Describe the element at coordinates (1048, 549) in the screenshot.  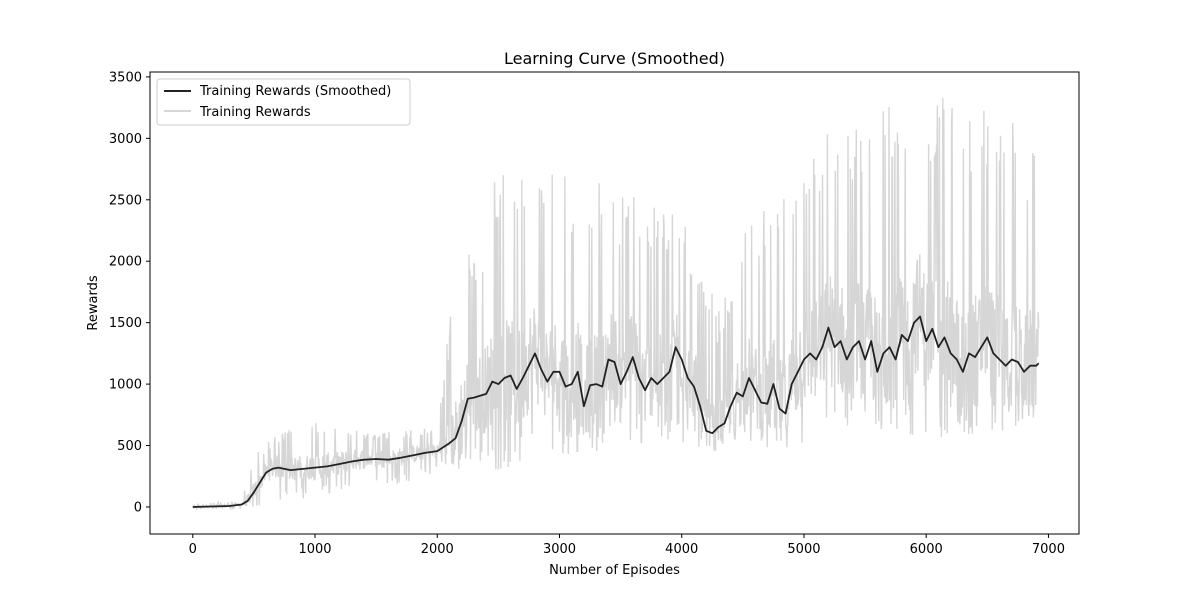
I see `x-tick-label: 7000` at that location.